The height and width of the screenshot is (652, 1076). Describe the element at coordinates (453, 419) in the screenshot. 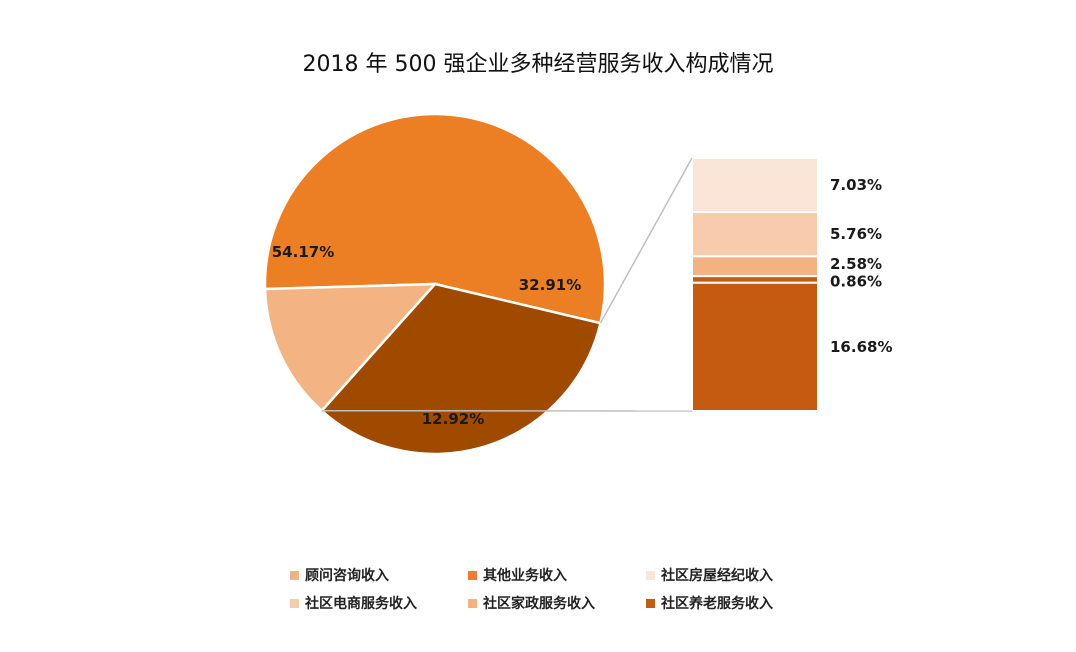

I see `pie-label-2: 12.92%` at that location.